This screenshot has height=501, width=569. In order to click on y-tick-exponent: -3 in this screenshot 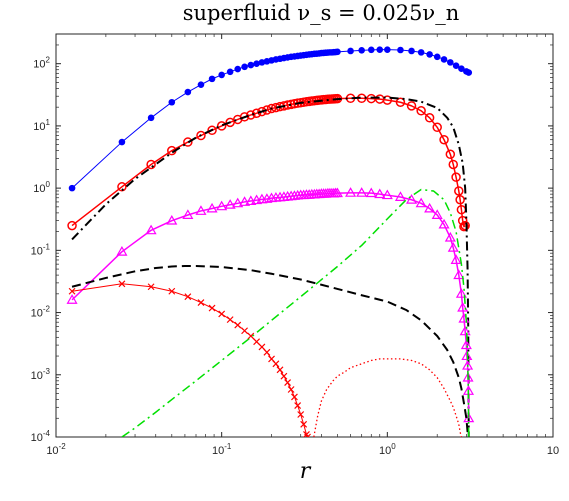, I will do `click(47, 371)`.